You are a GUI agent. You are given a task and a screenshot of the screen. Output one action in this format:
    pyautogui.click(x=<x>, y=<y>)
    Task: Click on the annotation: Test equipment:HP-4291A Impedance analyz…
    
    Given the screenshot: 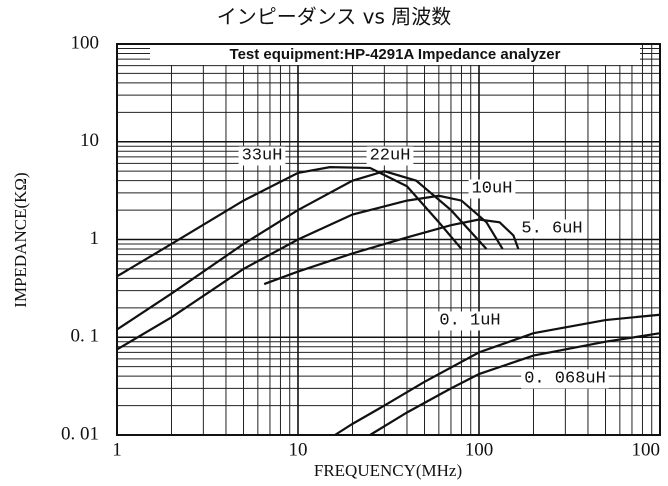 What is the action you would take?
    pyautogui.click(x=395, y=54)
    